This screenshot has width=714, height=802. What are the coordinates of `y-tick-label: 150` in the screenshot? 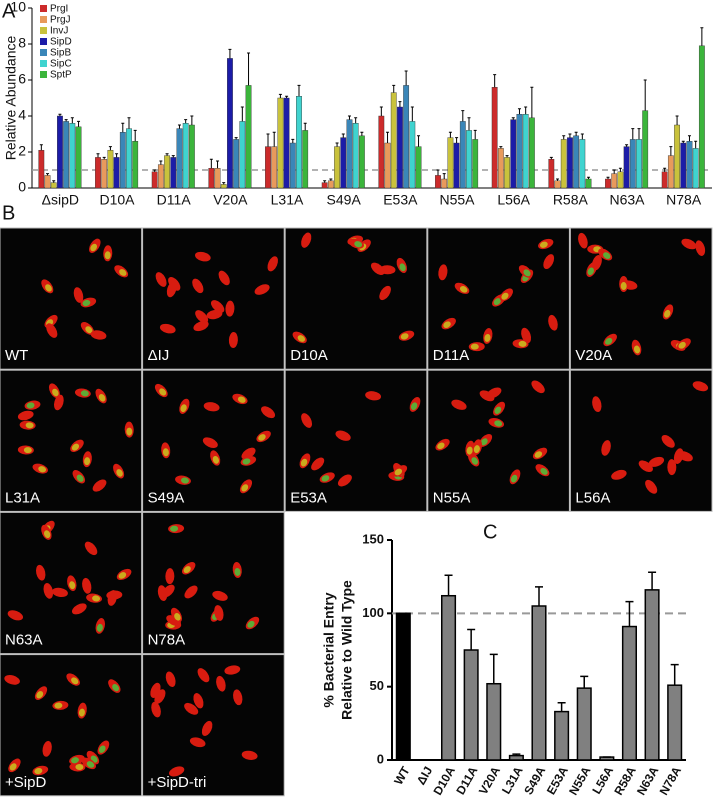 It's located at (373, 538).